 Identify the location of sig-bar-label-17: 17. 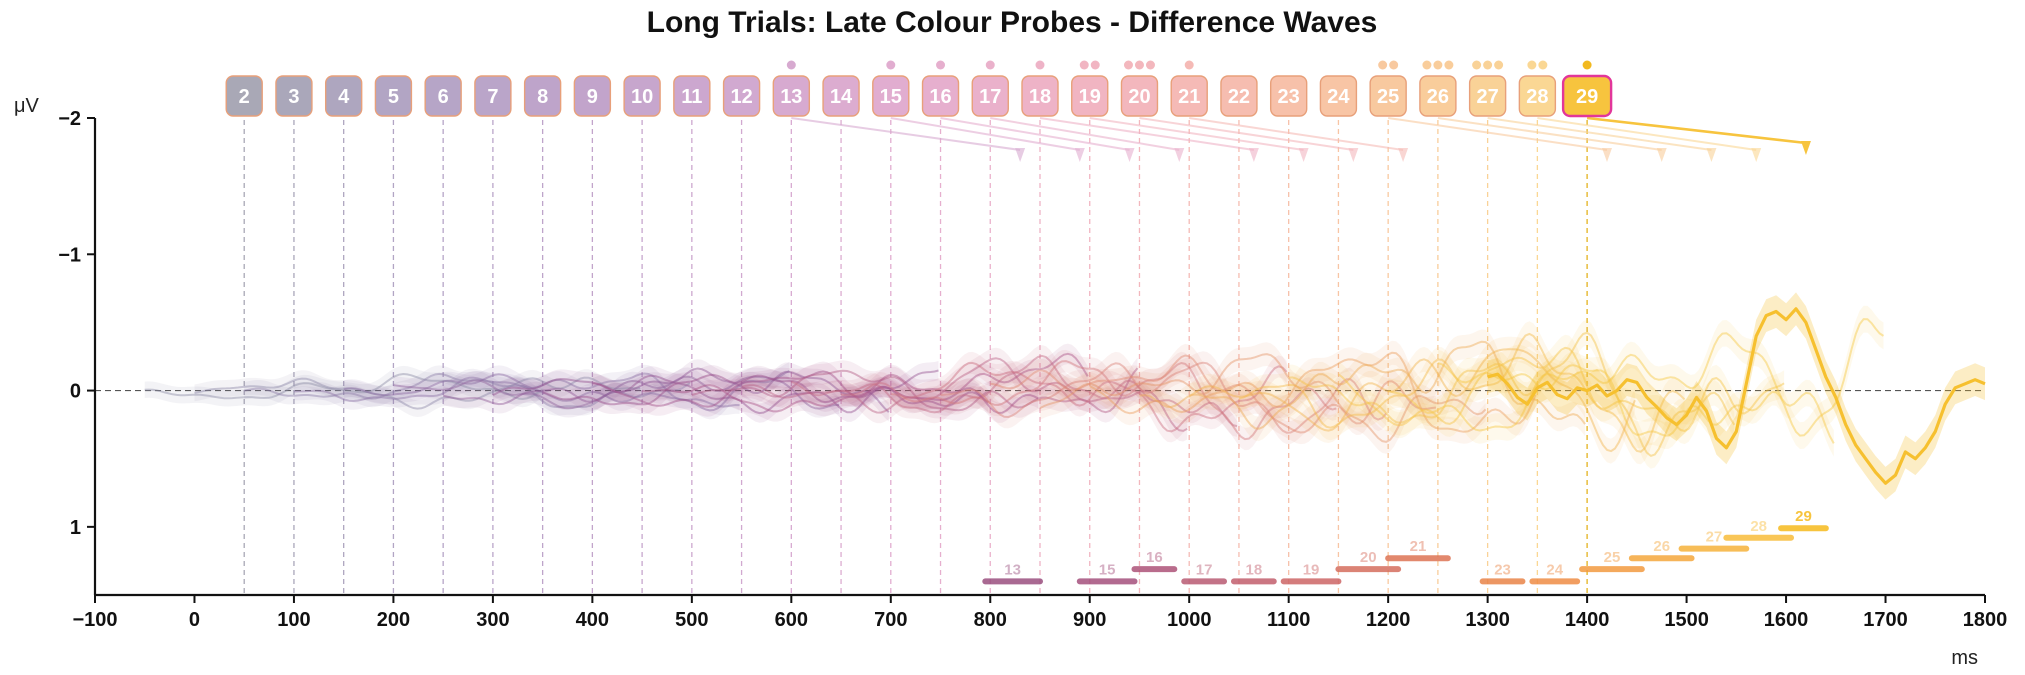
(1204, 569).